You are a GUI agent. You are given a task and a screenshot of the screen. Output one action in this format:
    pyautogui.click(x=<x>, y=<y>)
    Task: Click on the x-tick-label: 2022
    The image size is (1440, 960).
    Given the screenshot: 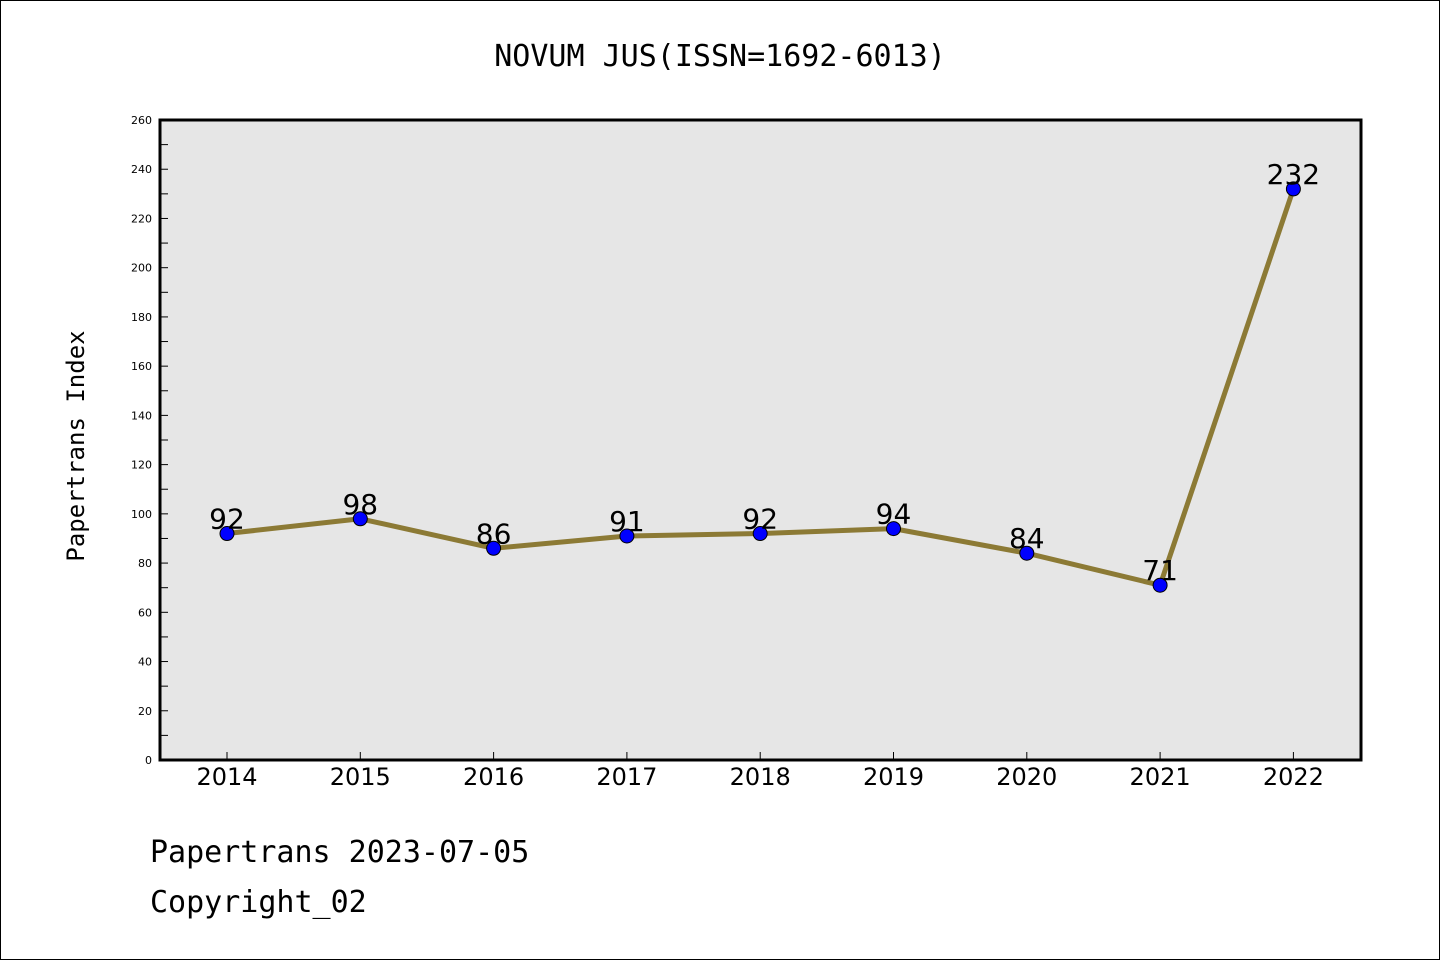 What is the action you would take?
    pyautogui.click(x=1293, y=777)
    